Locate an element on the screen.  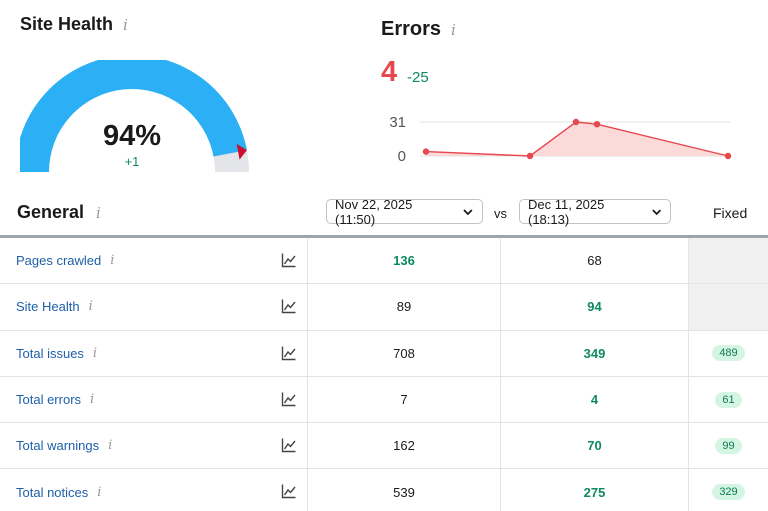
chart-marks is located at coordinates (577, 139).